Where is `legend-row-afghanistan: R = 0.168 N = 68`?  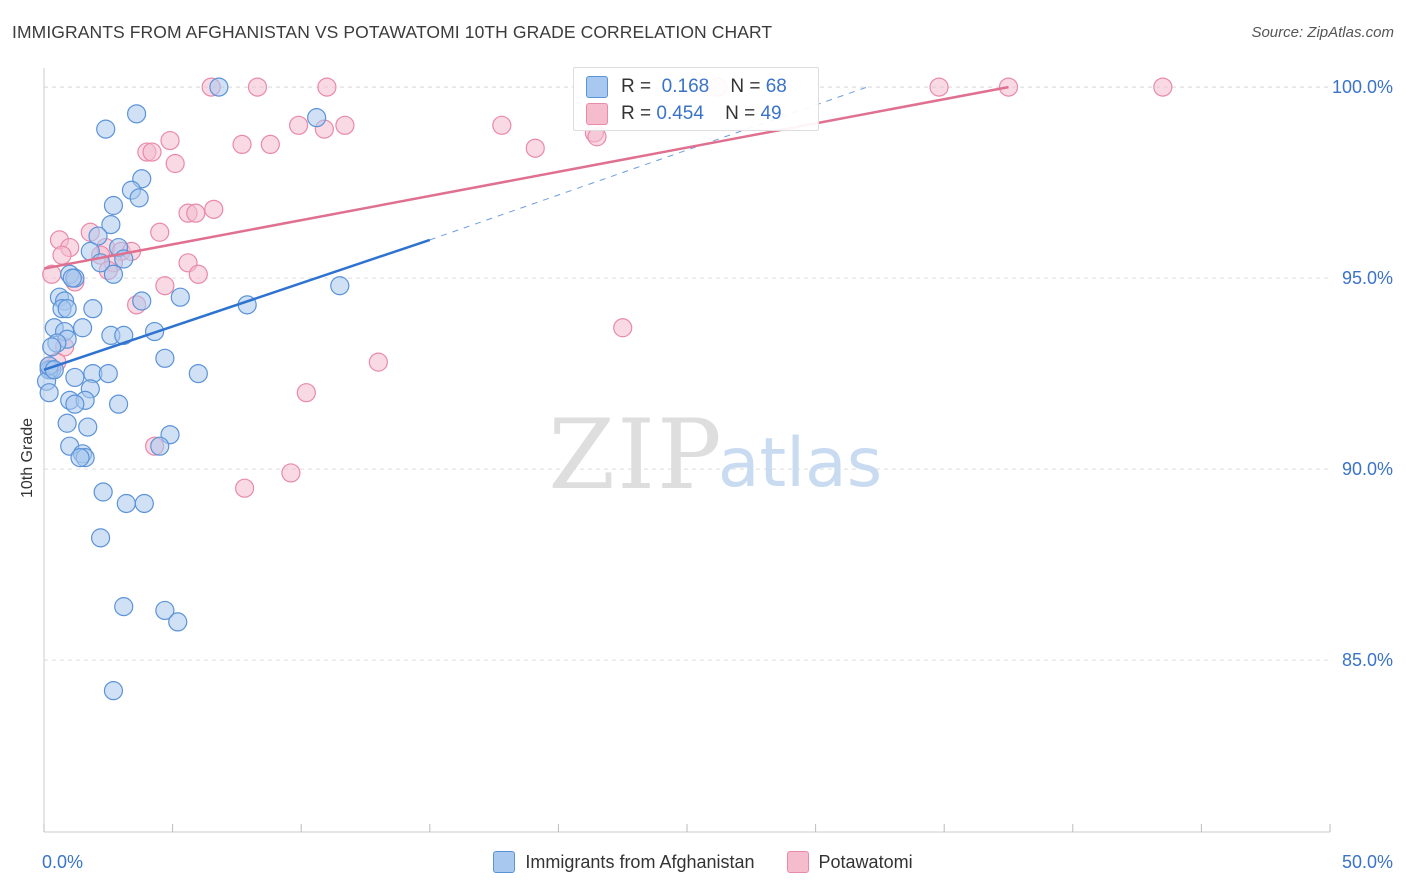
legend-row-afghanistan: R = 0.168 N = 68 is located at coordinates (686, 87).